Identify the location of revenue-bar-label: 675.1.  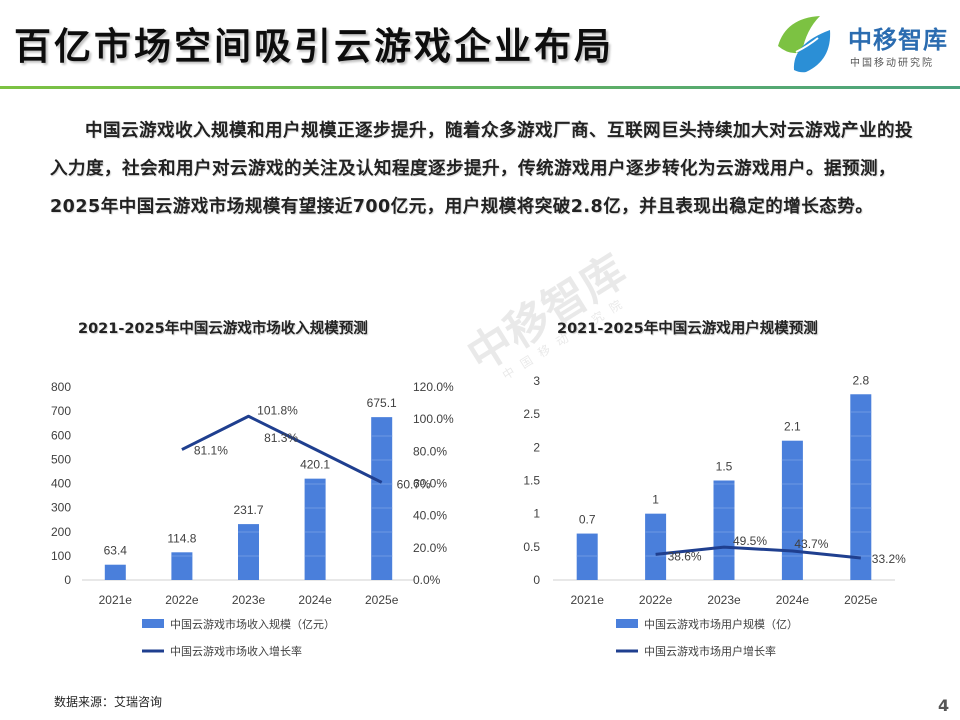
(382, 403).